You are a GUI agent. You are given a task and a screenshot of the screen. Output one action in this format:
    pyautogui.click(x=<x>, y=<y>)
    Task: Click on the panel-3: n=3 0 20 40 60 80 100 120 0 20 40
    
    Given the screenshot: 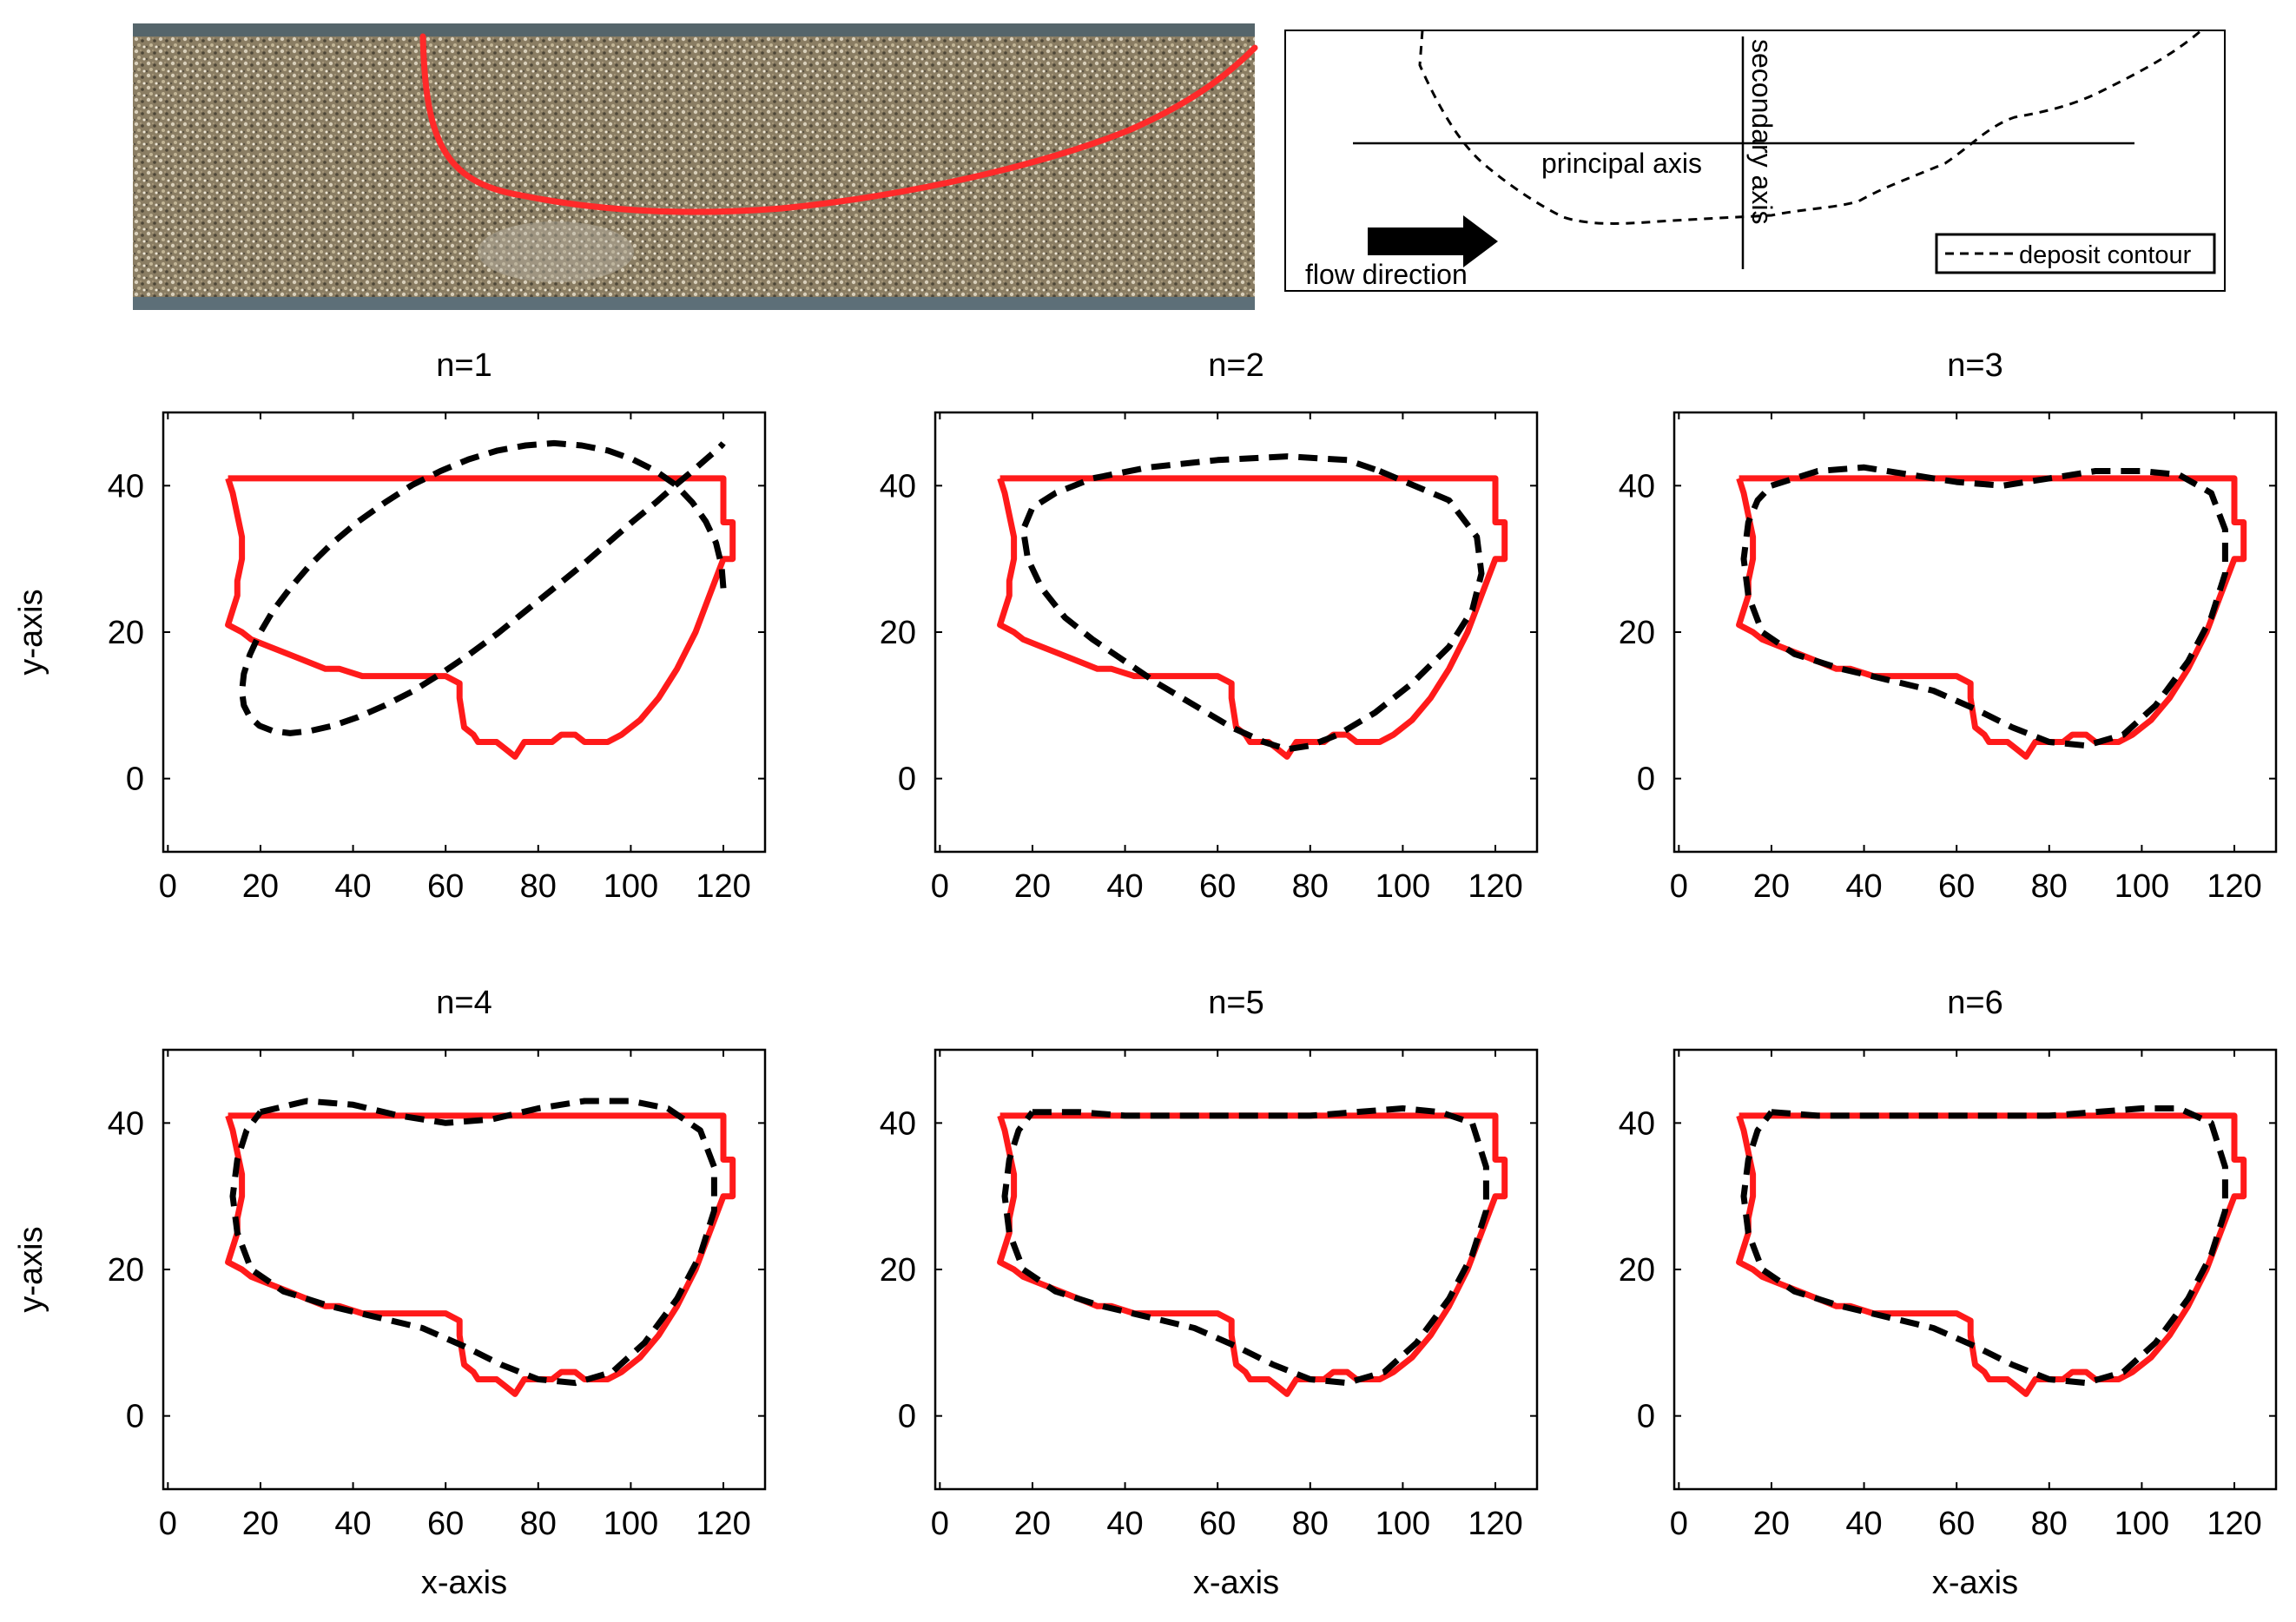 What is the action you would take?
    pyautogui.click(x=1948, y=626)
    